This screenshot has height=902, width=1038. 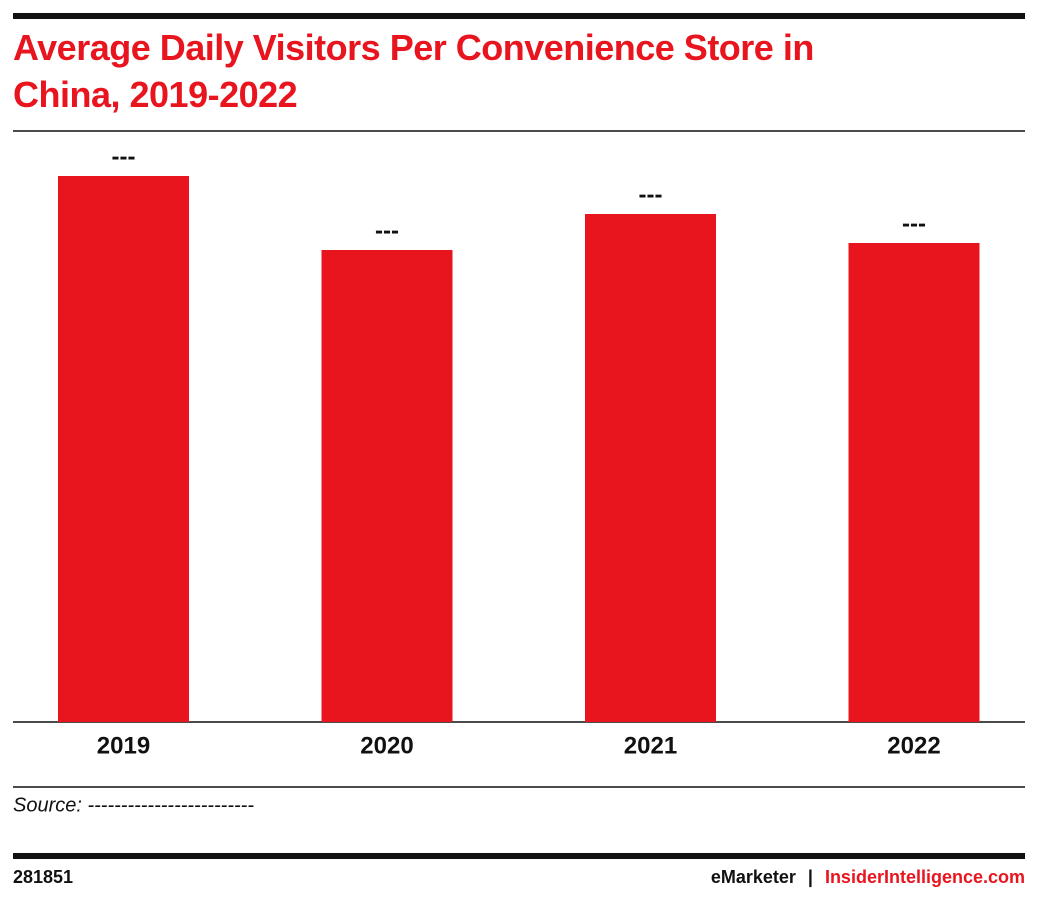 What do you see at coordinates (650, 745) in the screenshot?
I see `x-tick-label: 2021` at bounding box center [650, 745].